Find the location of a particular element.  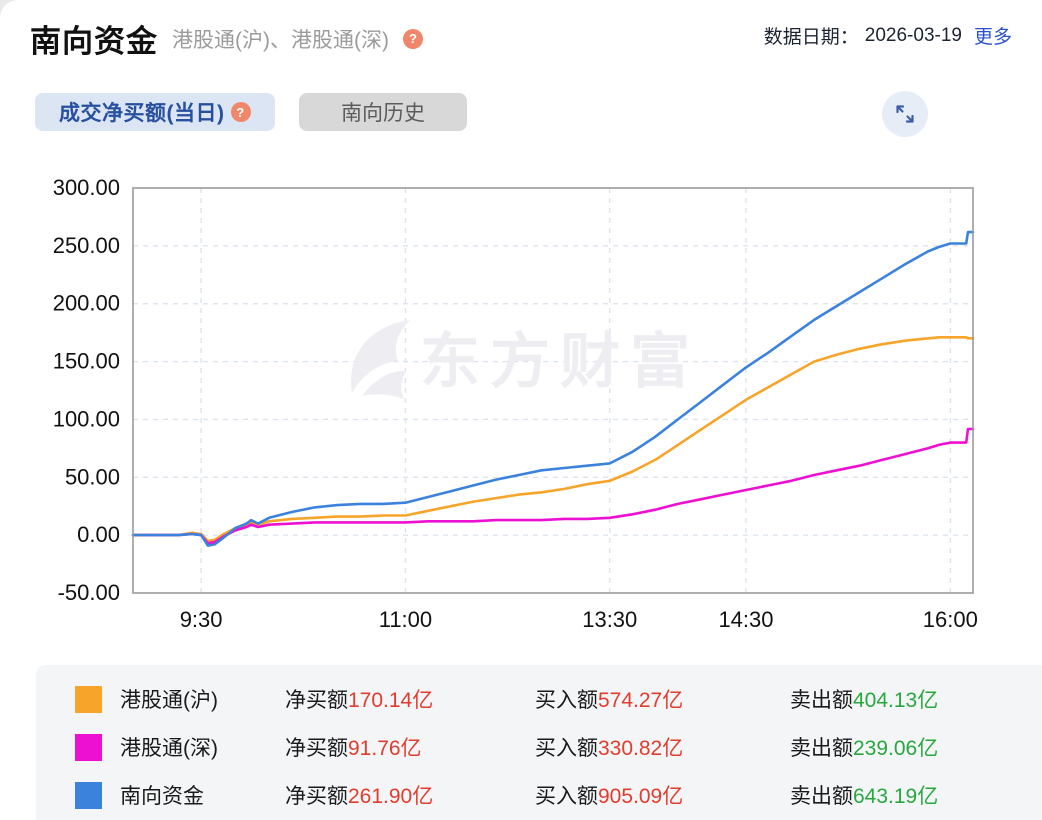

series-name: 港股通(沪) is located at coordinates (169, 700).